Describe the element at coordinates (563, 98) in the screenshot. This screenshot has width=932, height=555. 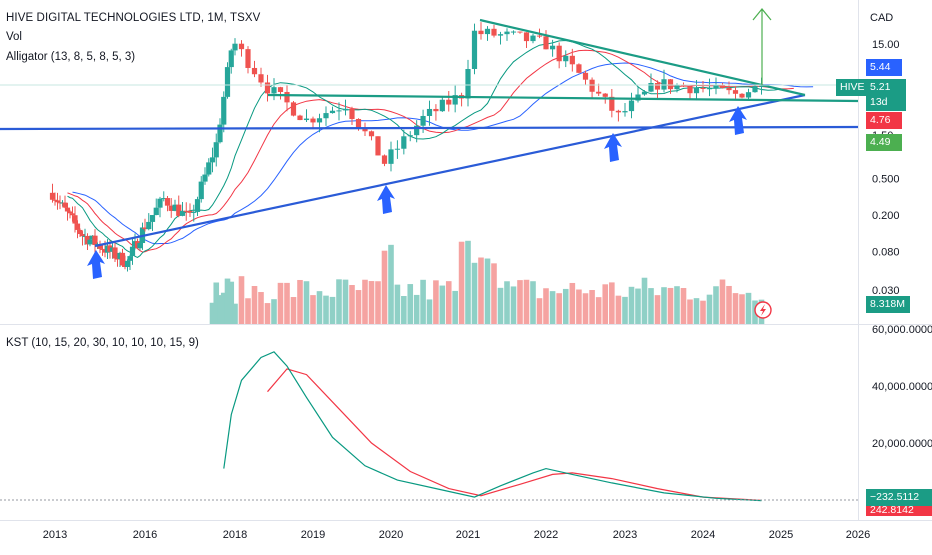
I see `horizontal-resistance-line` at that location.